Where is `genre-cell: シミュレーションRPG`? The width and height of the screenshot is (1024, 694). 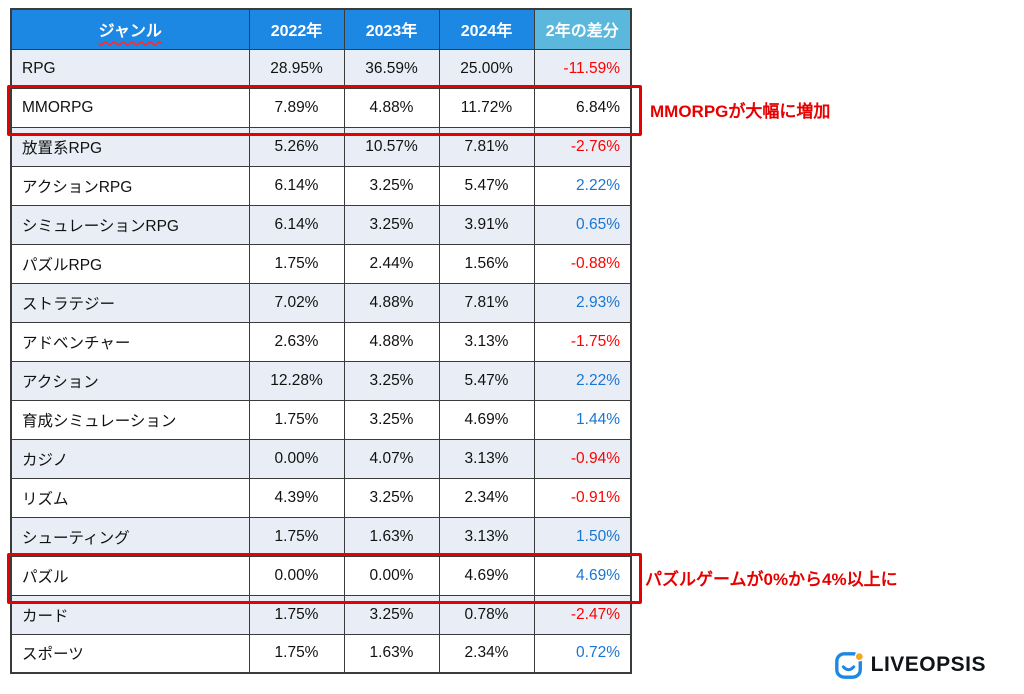
genre-cell: シミュレーションRPG is located at coordinates (130, 224).